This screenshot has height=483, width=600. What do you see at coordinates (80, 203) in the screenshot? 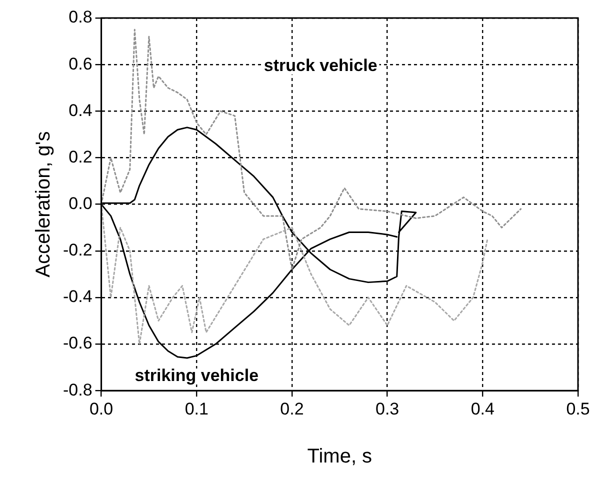
I see `y-tick-label: 0.0` at bounding box center [80, 203].